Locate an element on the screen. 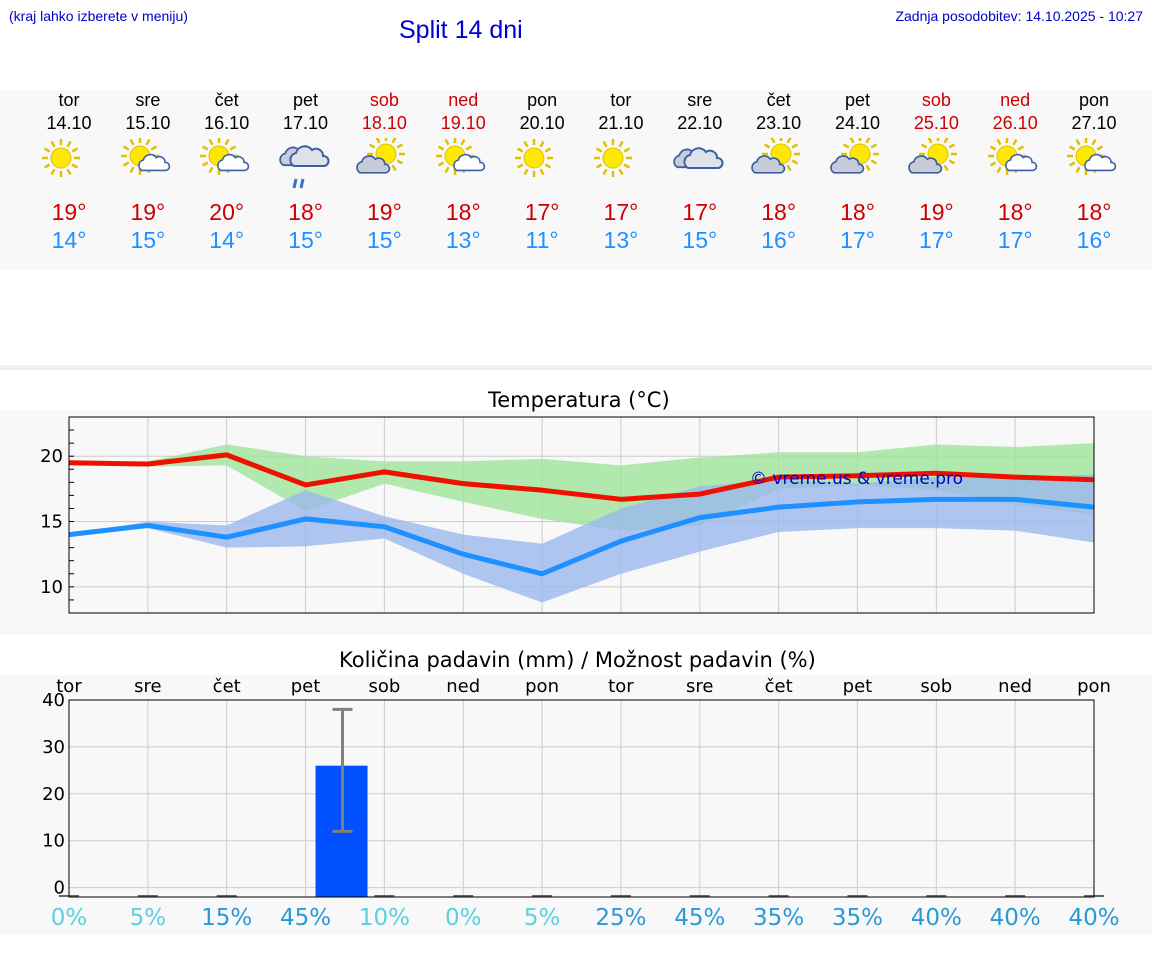 This screenshot has height=975, width=1152. day-date: 17.10 is located at coordinates (306, 123).